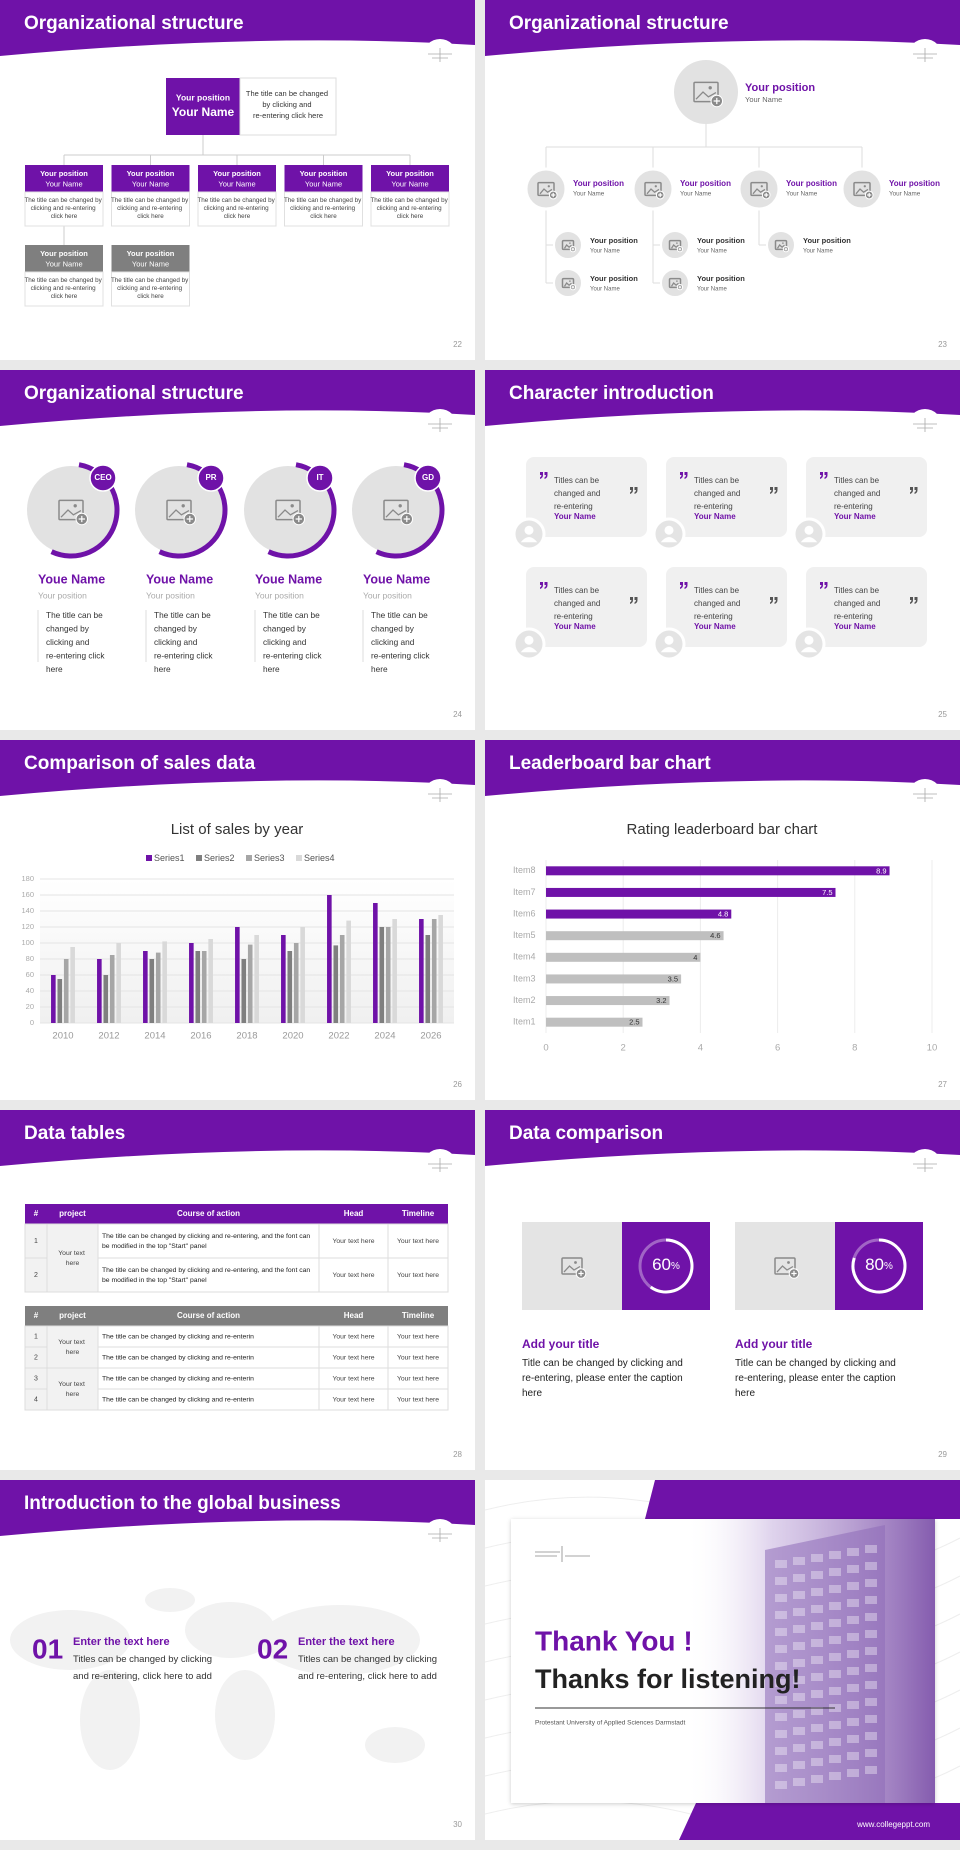  I want to click on card, so click(586, 497).